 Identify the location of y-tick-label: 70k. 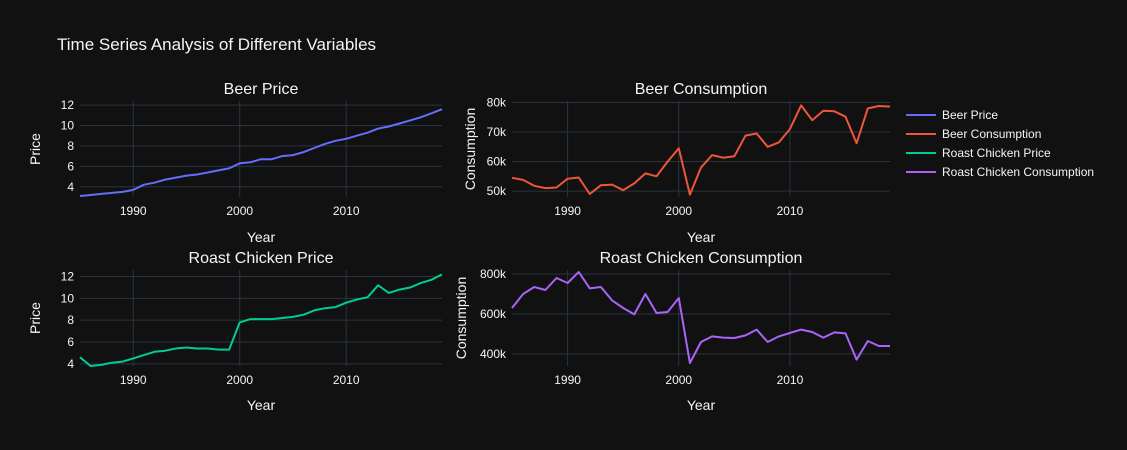
(497, 132).